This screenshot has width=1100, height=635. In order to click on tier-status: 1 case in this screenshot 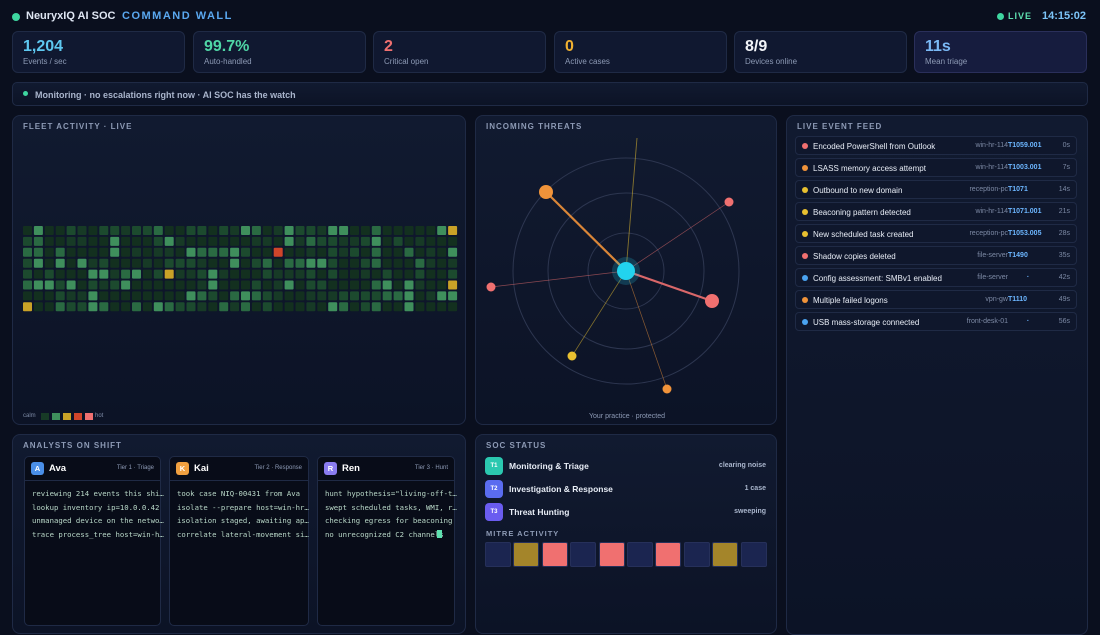, I will do `click(755, 488)`.